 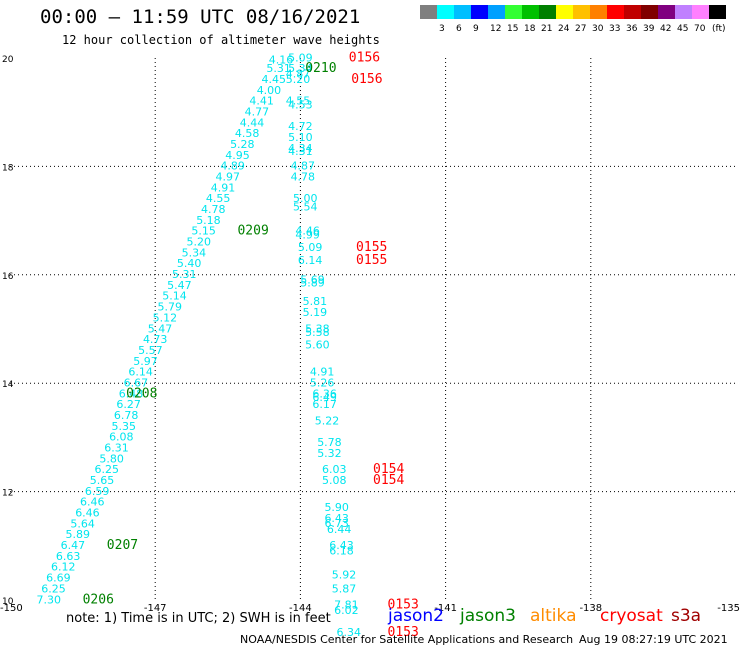 What do you see at coordinates (252, 122) in the screenshot?
I see `swh-value-label: 4.44` at bounding box center [252, 122].